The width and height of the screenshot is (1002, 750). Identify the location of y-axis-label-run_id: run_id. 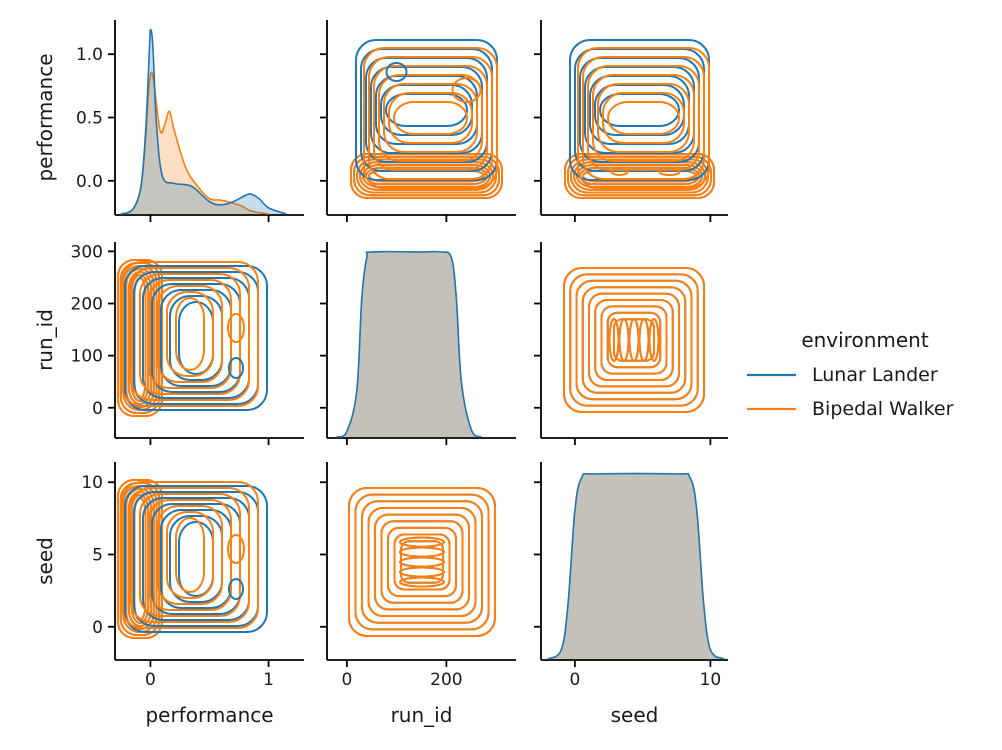
(45, 340).